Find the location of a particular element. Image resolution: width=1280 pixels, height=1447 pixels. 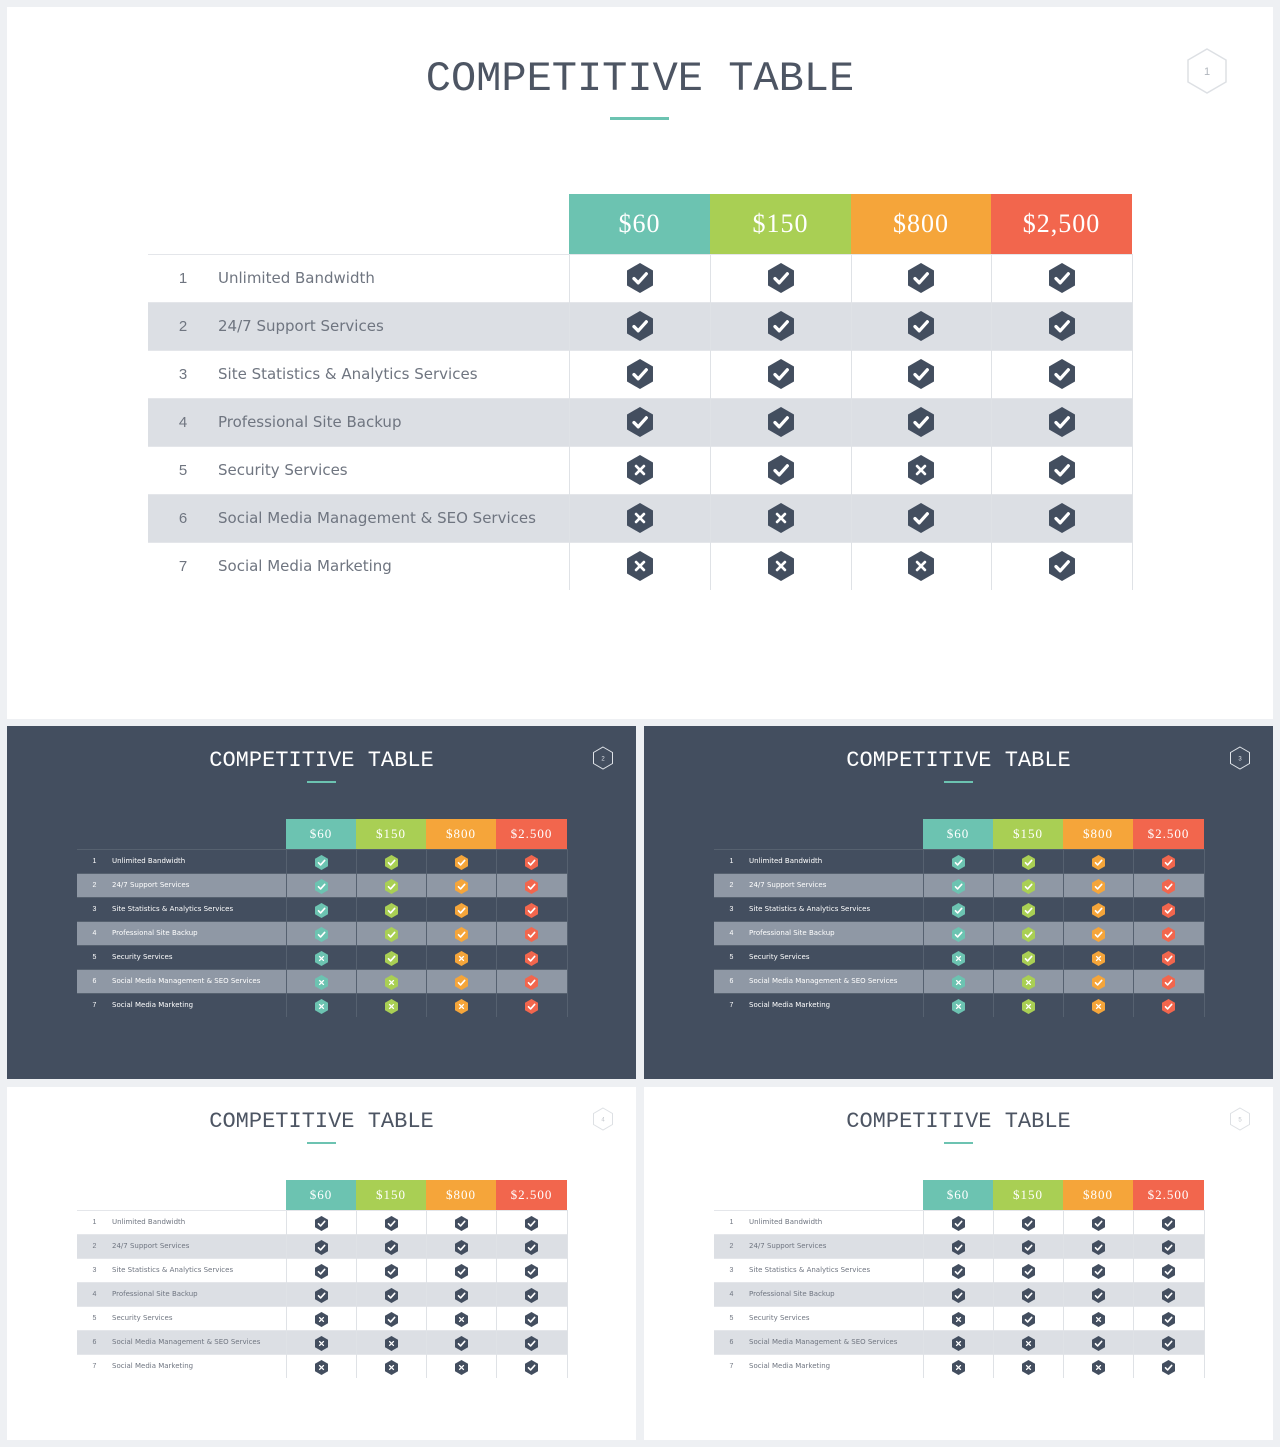

price-header-1: $60 is located at coordinates (958, 834).